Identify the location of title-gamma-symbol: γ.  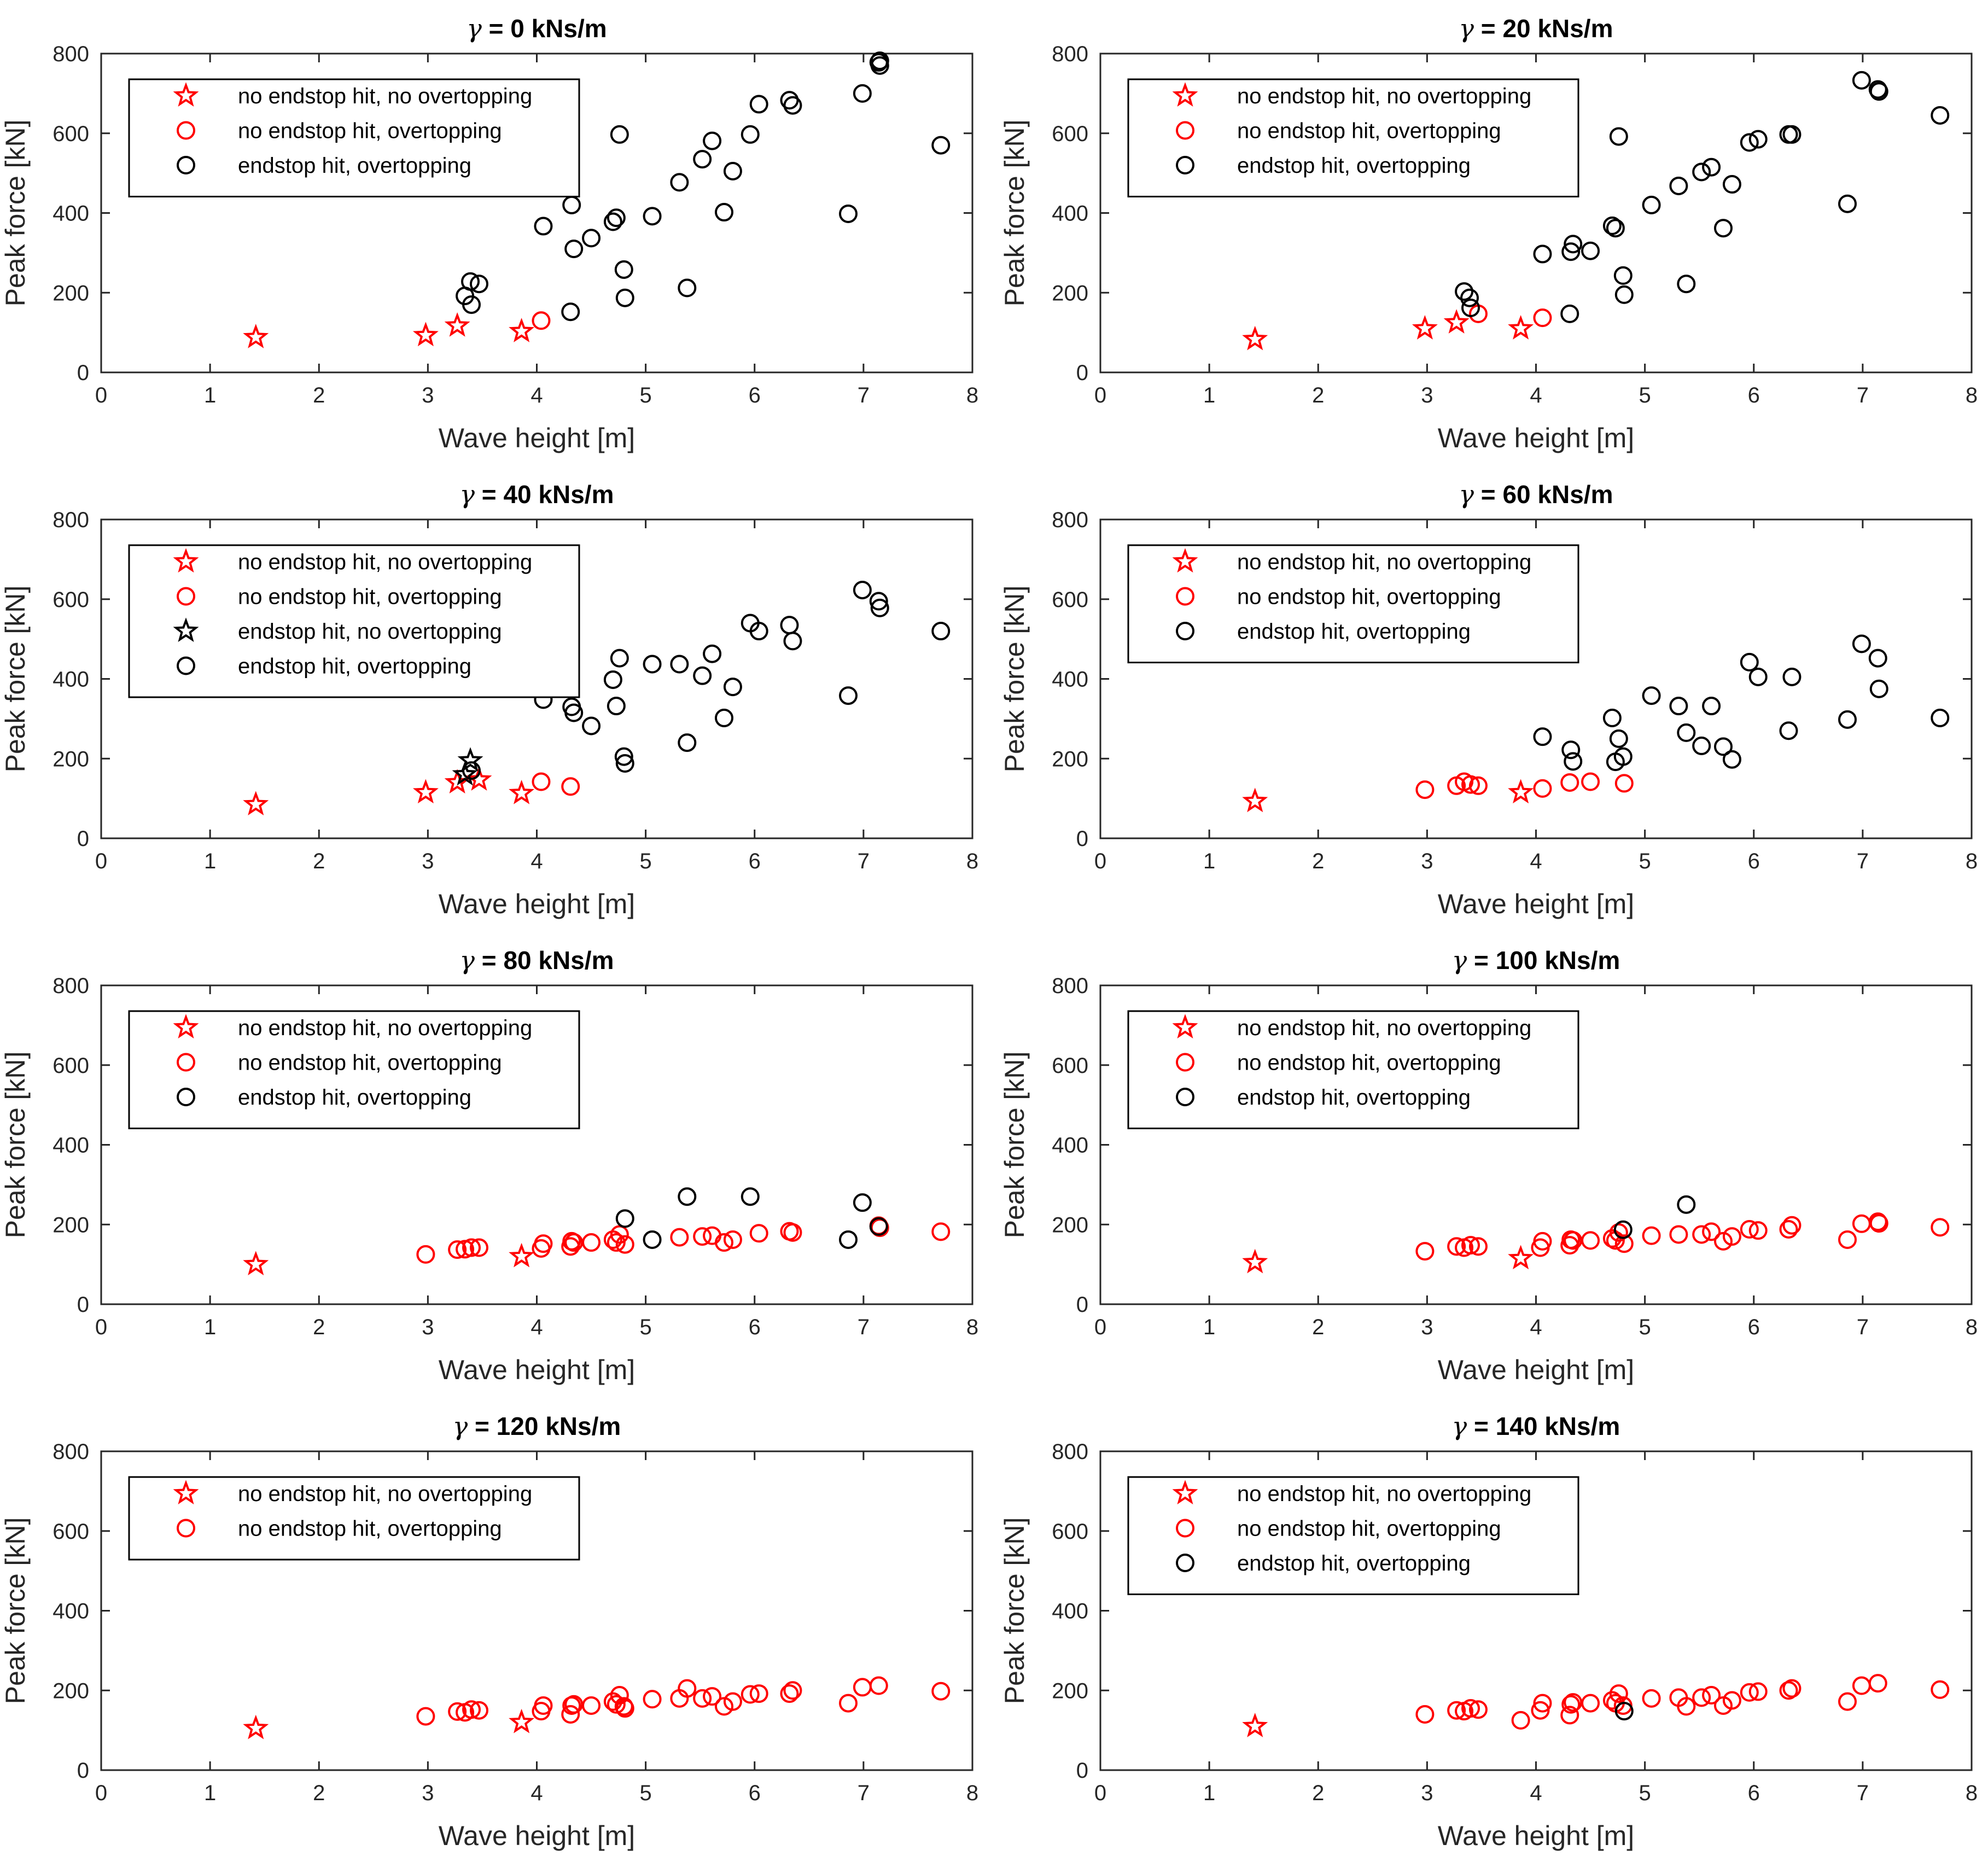
(475, 29).